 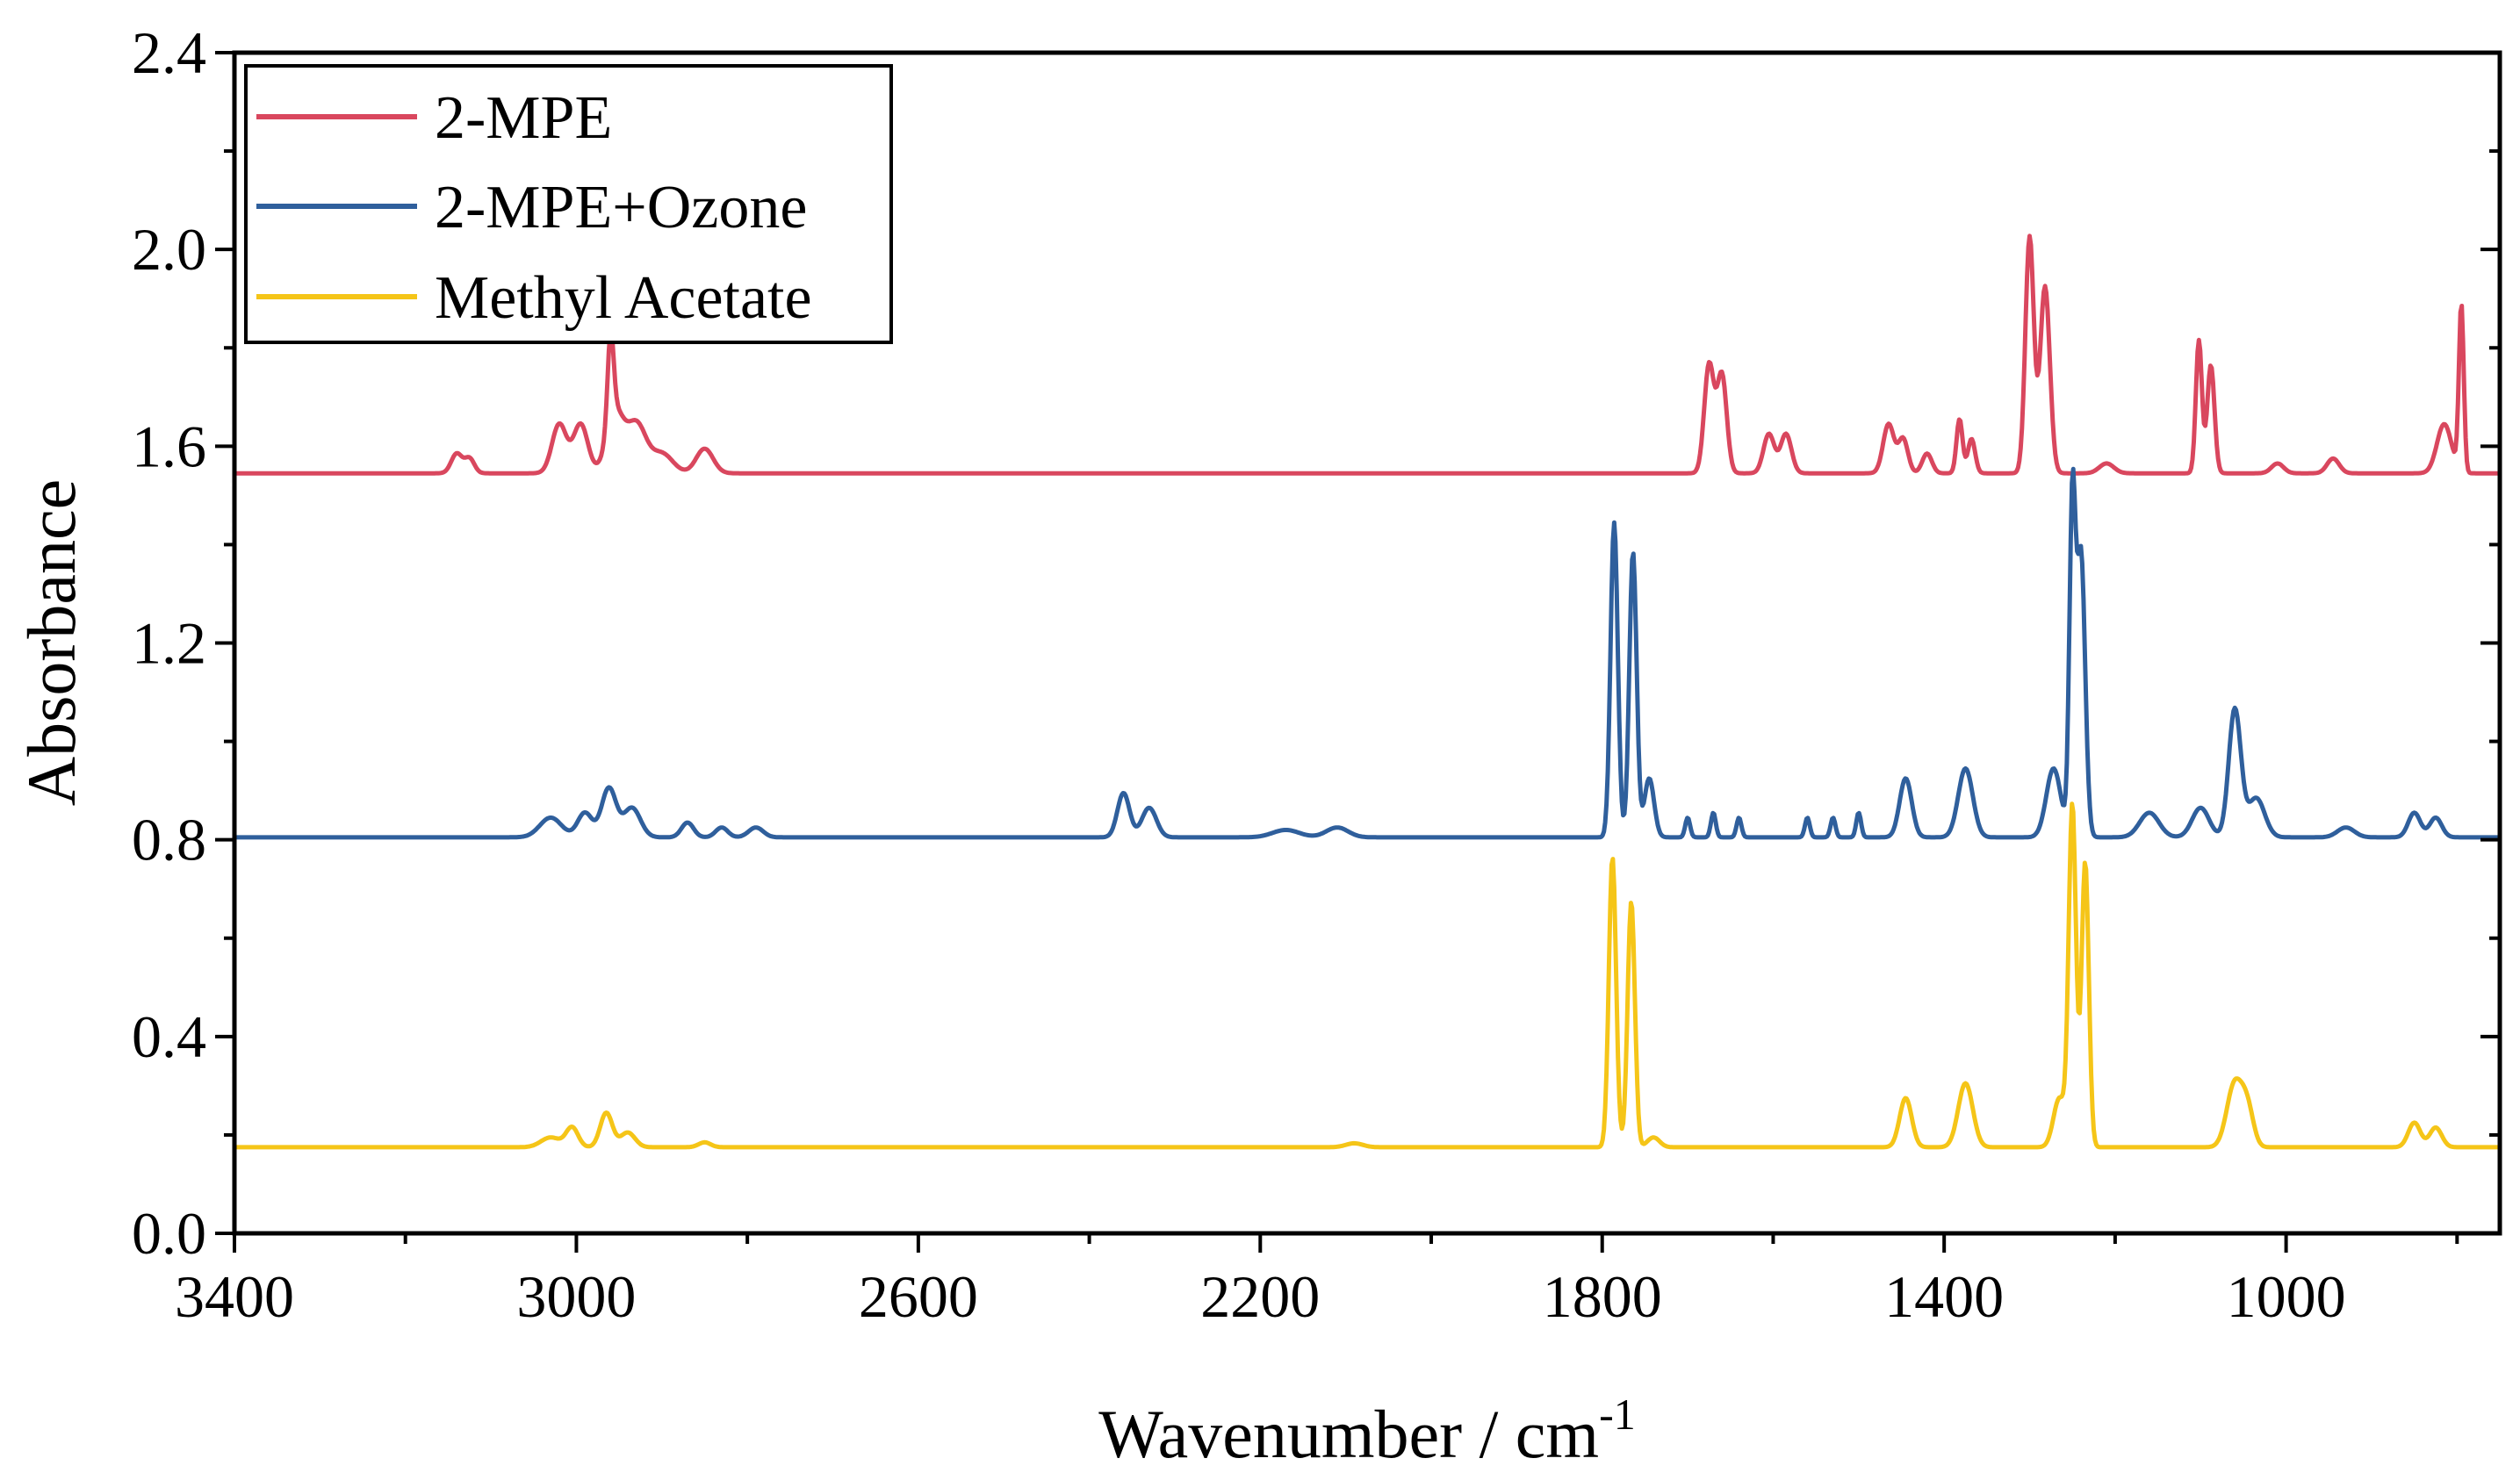 What do you see at coordinates (1348, 1434) in the screenshot?
I see `x-axis-title-main: Wavenumber / cm` at bounding box center [1348, 1434].